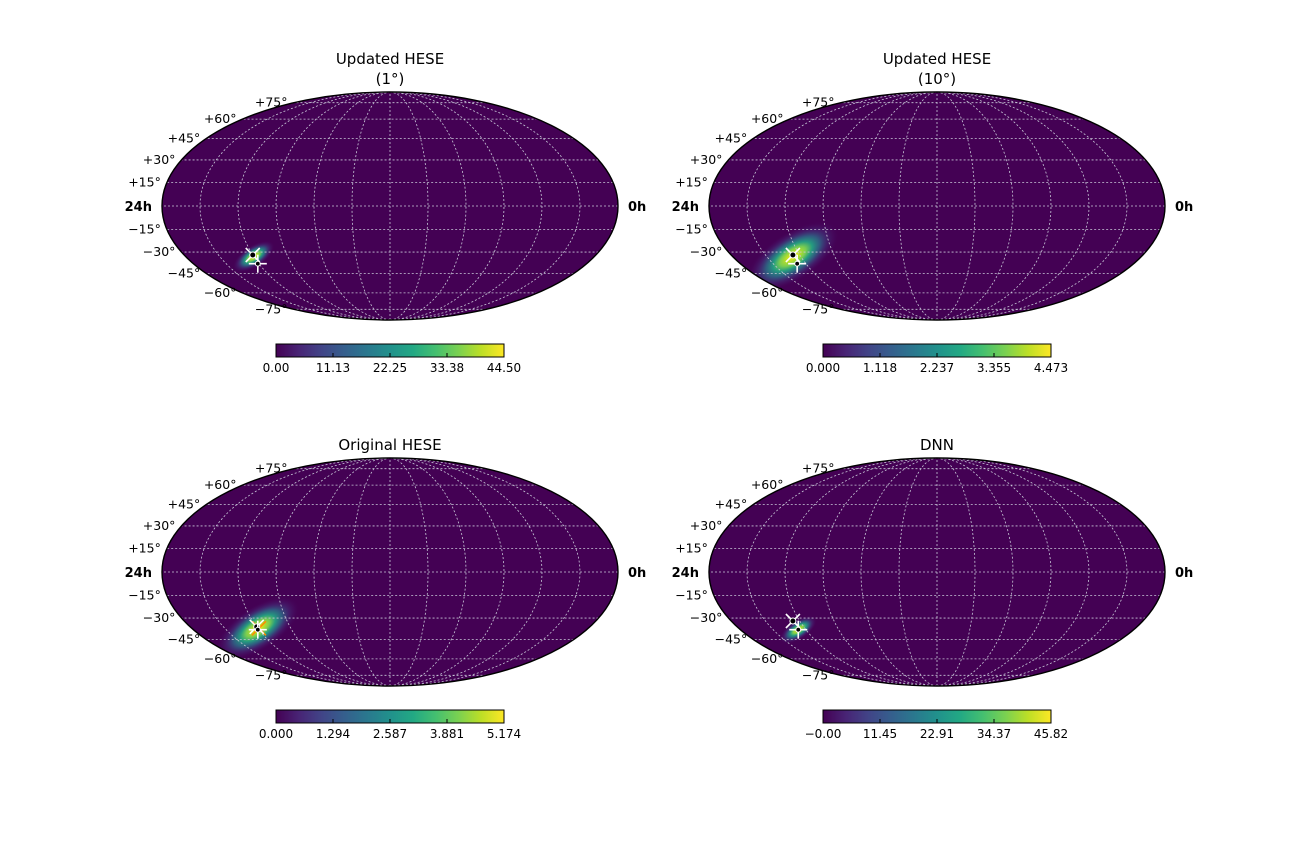 This screenshot has width=1296, height=864. What do you see at coordinates (390, 725) in the screenshot?
I see `colorbar: 0.000 1.294 2.587 3.881 5.174` at bounding box center [390, 725].